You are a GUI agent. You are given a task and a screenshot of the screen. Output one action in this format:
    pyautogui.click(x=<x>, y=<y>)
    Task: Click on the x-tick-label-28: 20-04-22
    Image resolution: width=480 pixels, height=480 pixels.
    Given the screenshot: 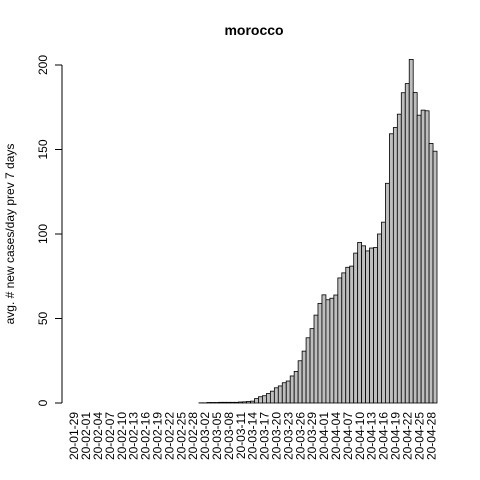 What is the action you would take?
    pyautogui.click(x=407, y=436)
    